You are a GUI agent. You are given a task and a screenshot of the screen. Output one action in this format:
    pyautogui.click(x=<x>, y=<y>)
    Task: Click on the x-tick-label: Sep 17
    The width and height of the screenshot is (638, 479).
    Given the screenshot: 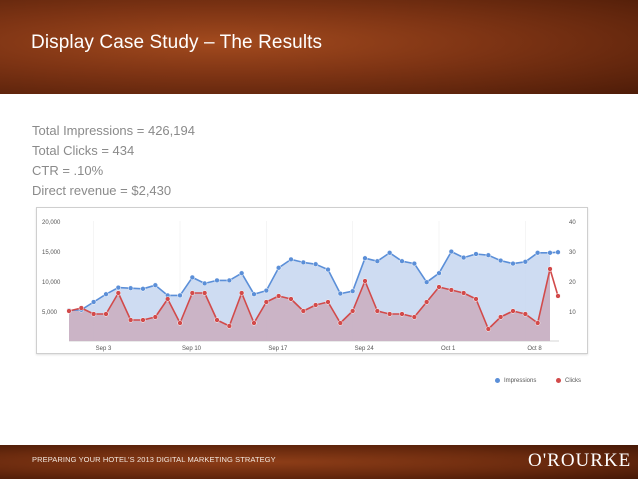 What is the action you would take?
    pyautogui.click(x=278, y=349)
    